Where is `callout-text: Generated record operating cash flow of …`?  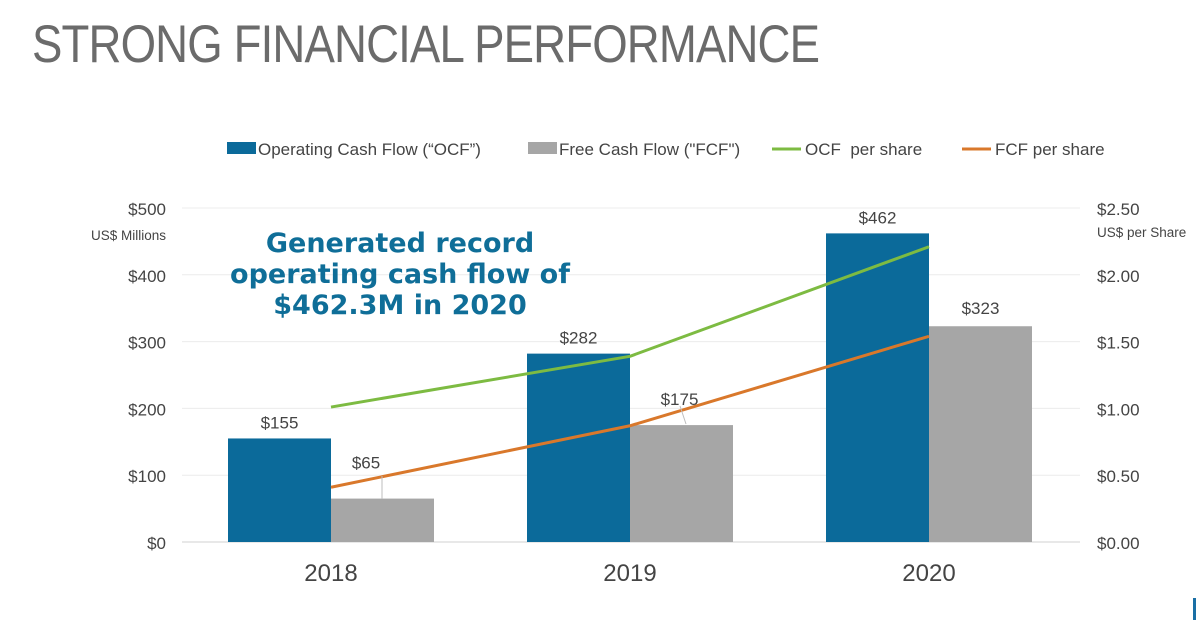 callout-text: Generated record operating cash flow of … is located at coordinates (400, 274).